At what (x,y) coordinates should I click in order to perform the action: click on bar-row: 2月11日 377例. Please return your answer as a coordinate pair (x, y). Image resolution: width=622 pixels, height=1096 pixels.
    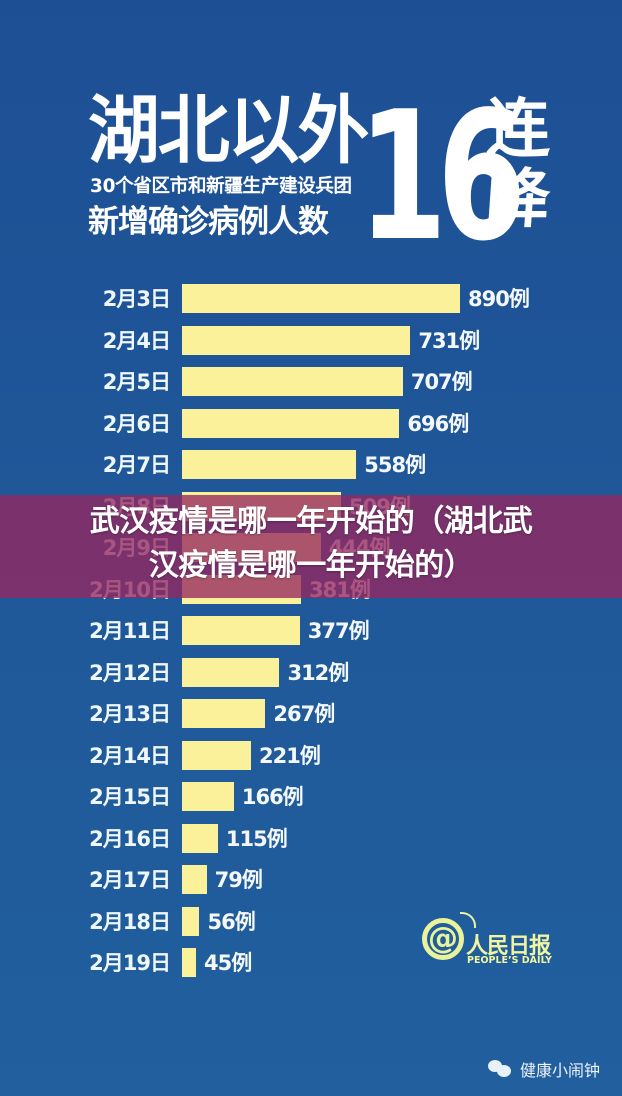
    Looking at the image, I should click on (311, 631).